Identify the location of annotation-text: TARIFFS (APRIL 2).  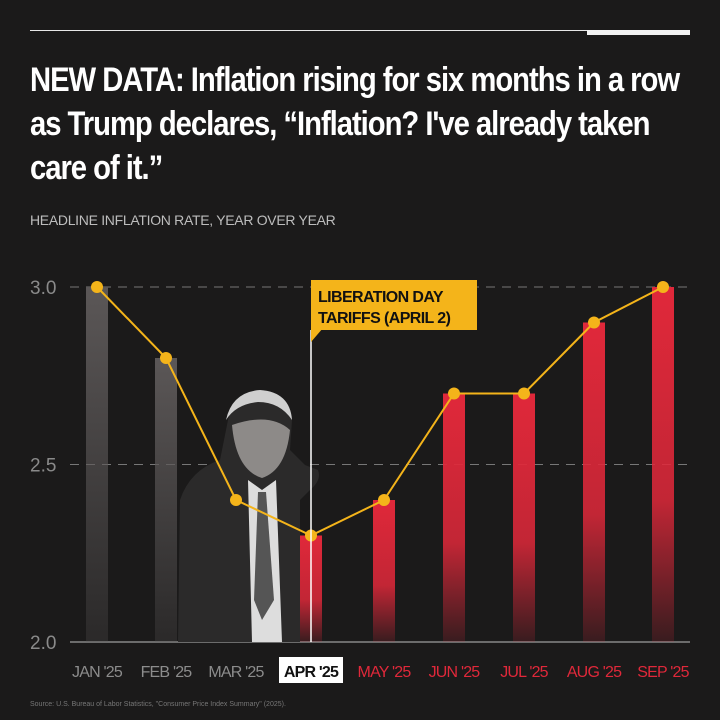
(384, 318).